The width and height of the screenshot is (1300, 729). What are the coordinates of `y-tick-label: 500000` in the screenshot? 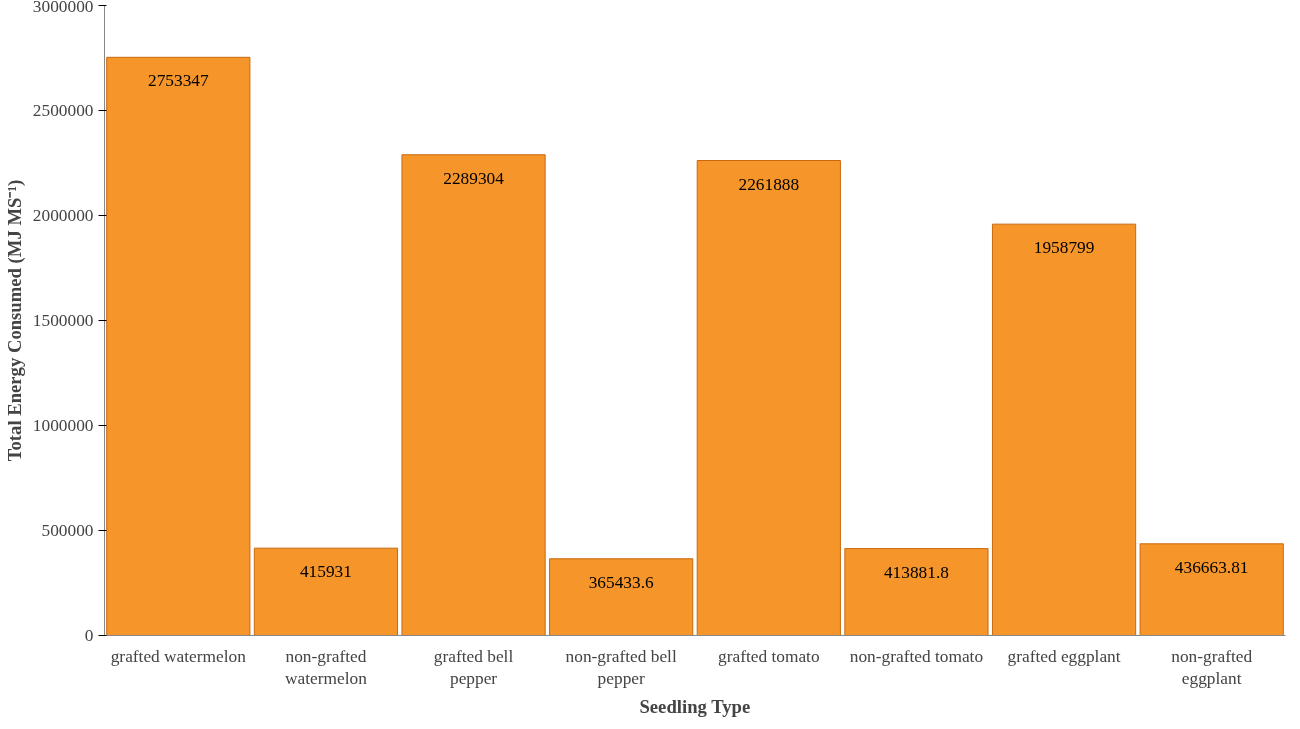 It's located at (67, 530).